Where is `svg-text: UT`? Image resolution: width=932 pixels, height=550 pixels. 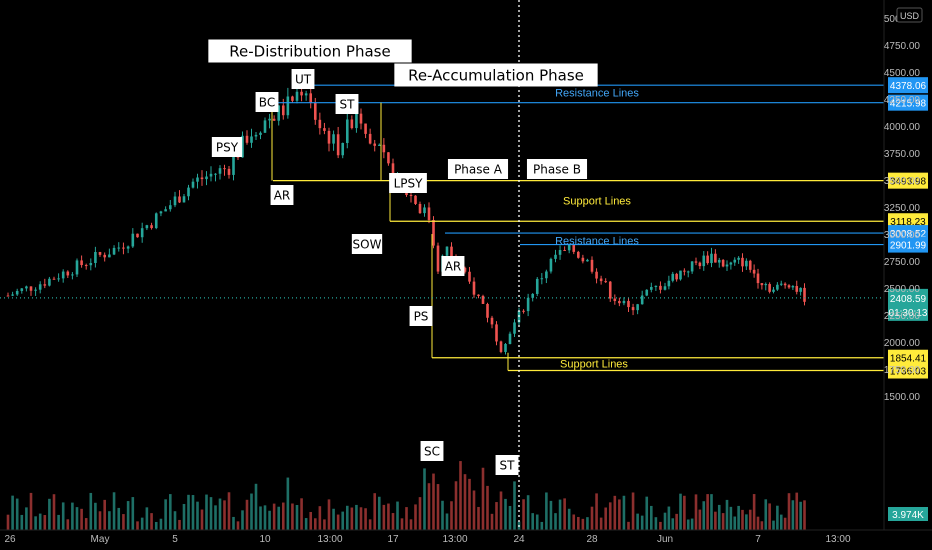
svg-text: UT is located at coordinates (303, 79).